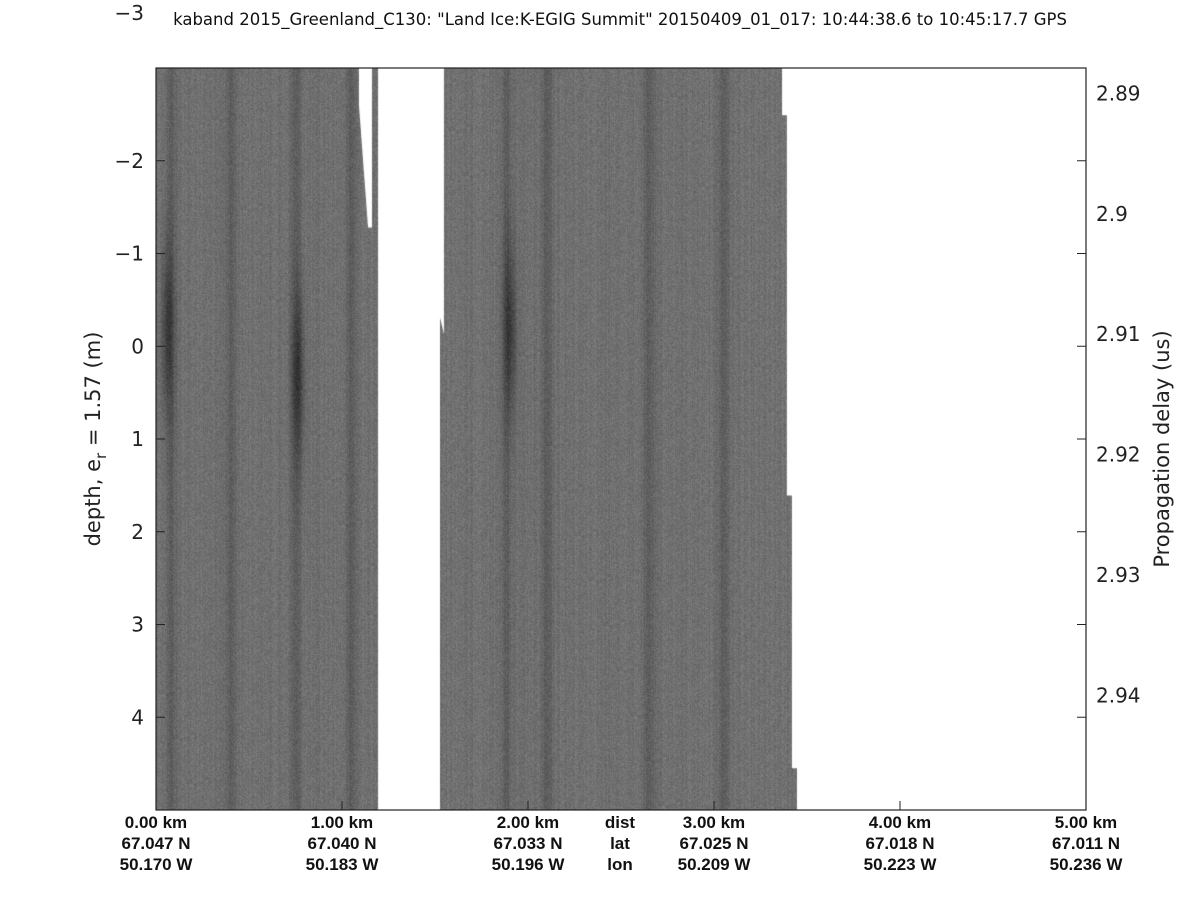  I want to click on x-tick-label-lat: 67.025 N, so click(714, 843).